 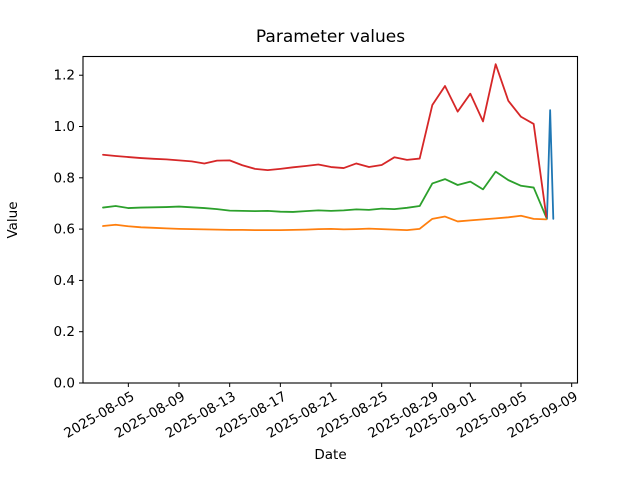 What do you see at coordinates (64, 76) in the screenshot?
I see `y-tick-label: 1.2` at bounding box center [64, 76].